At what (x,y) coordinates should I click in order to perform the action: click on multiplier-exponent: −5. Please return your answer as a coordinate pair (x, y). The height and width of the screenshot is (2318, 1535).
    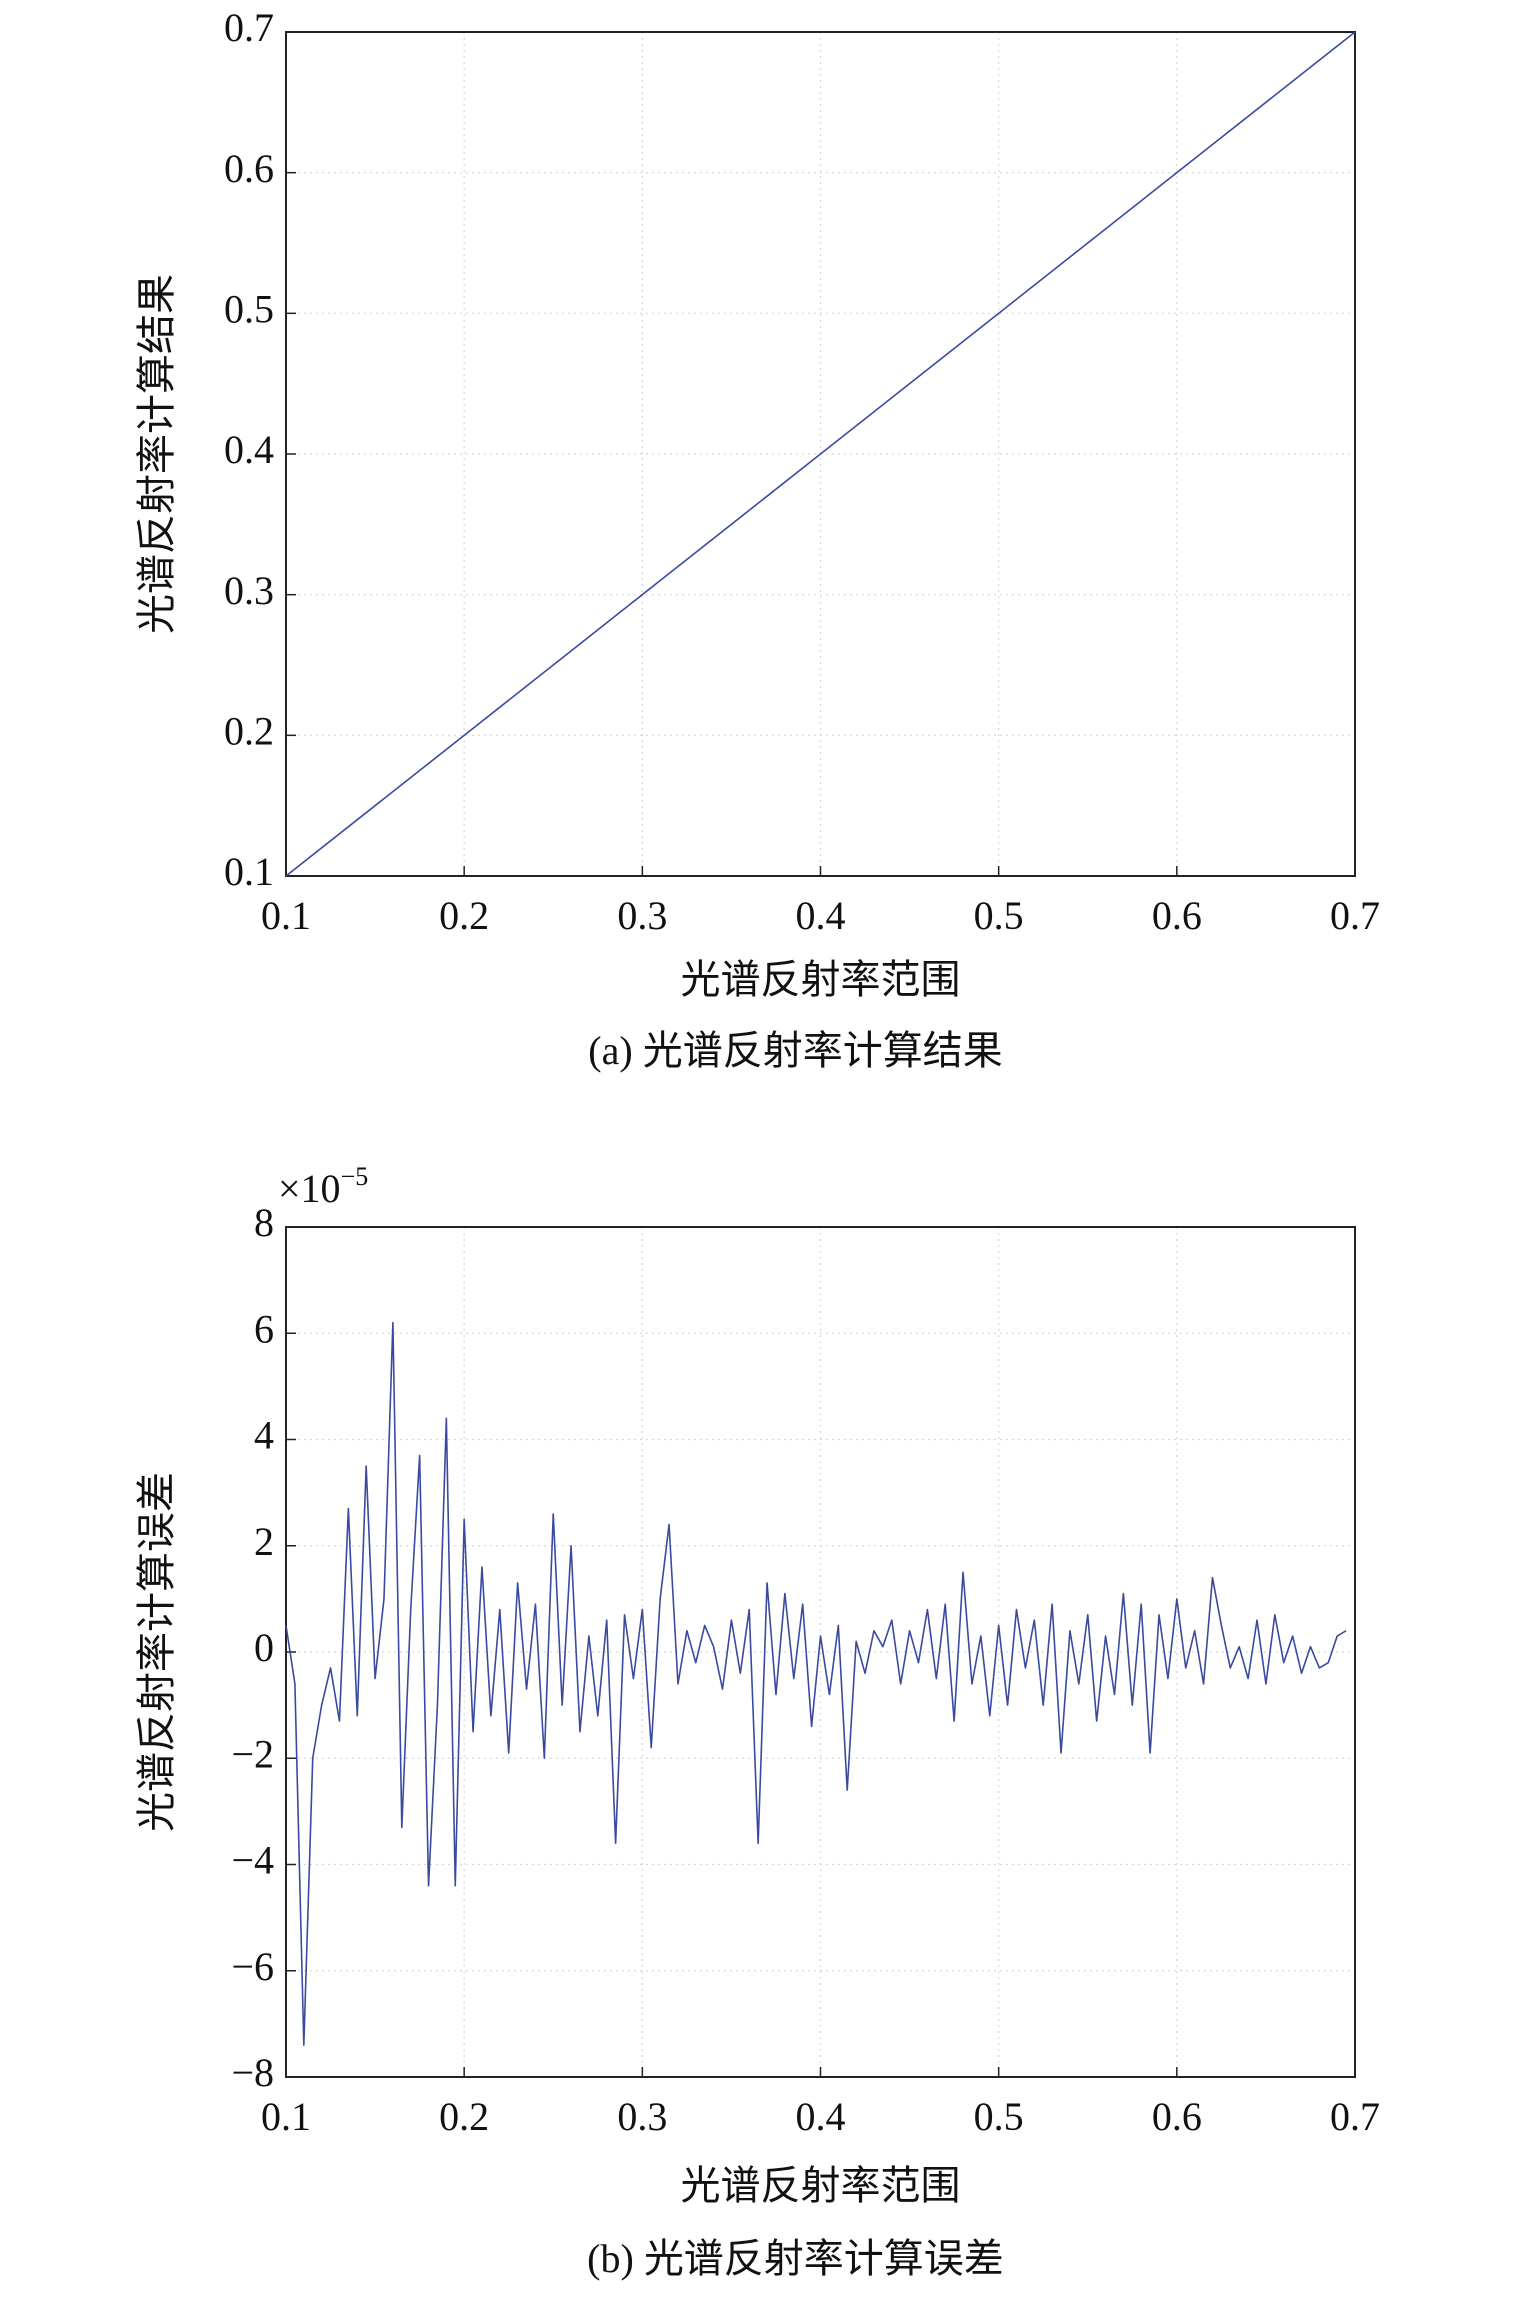
    Looking at the image, I should click on (355, 1176).